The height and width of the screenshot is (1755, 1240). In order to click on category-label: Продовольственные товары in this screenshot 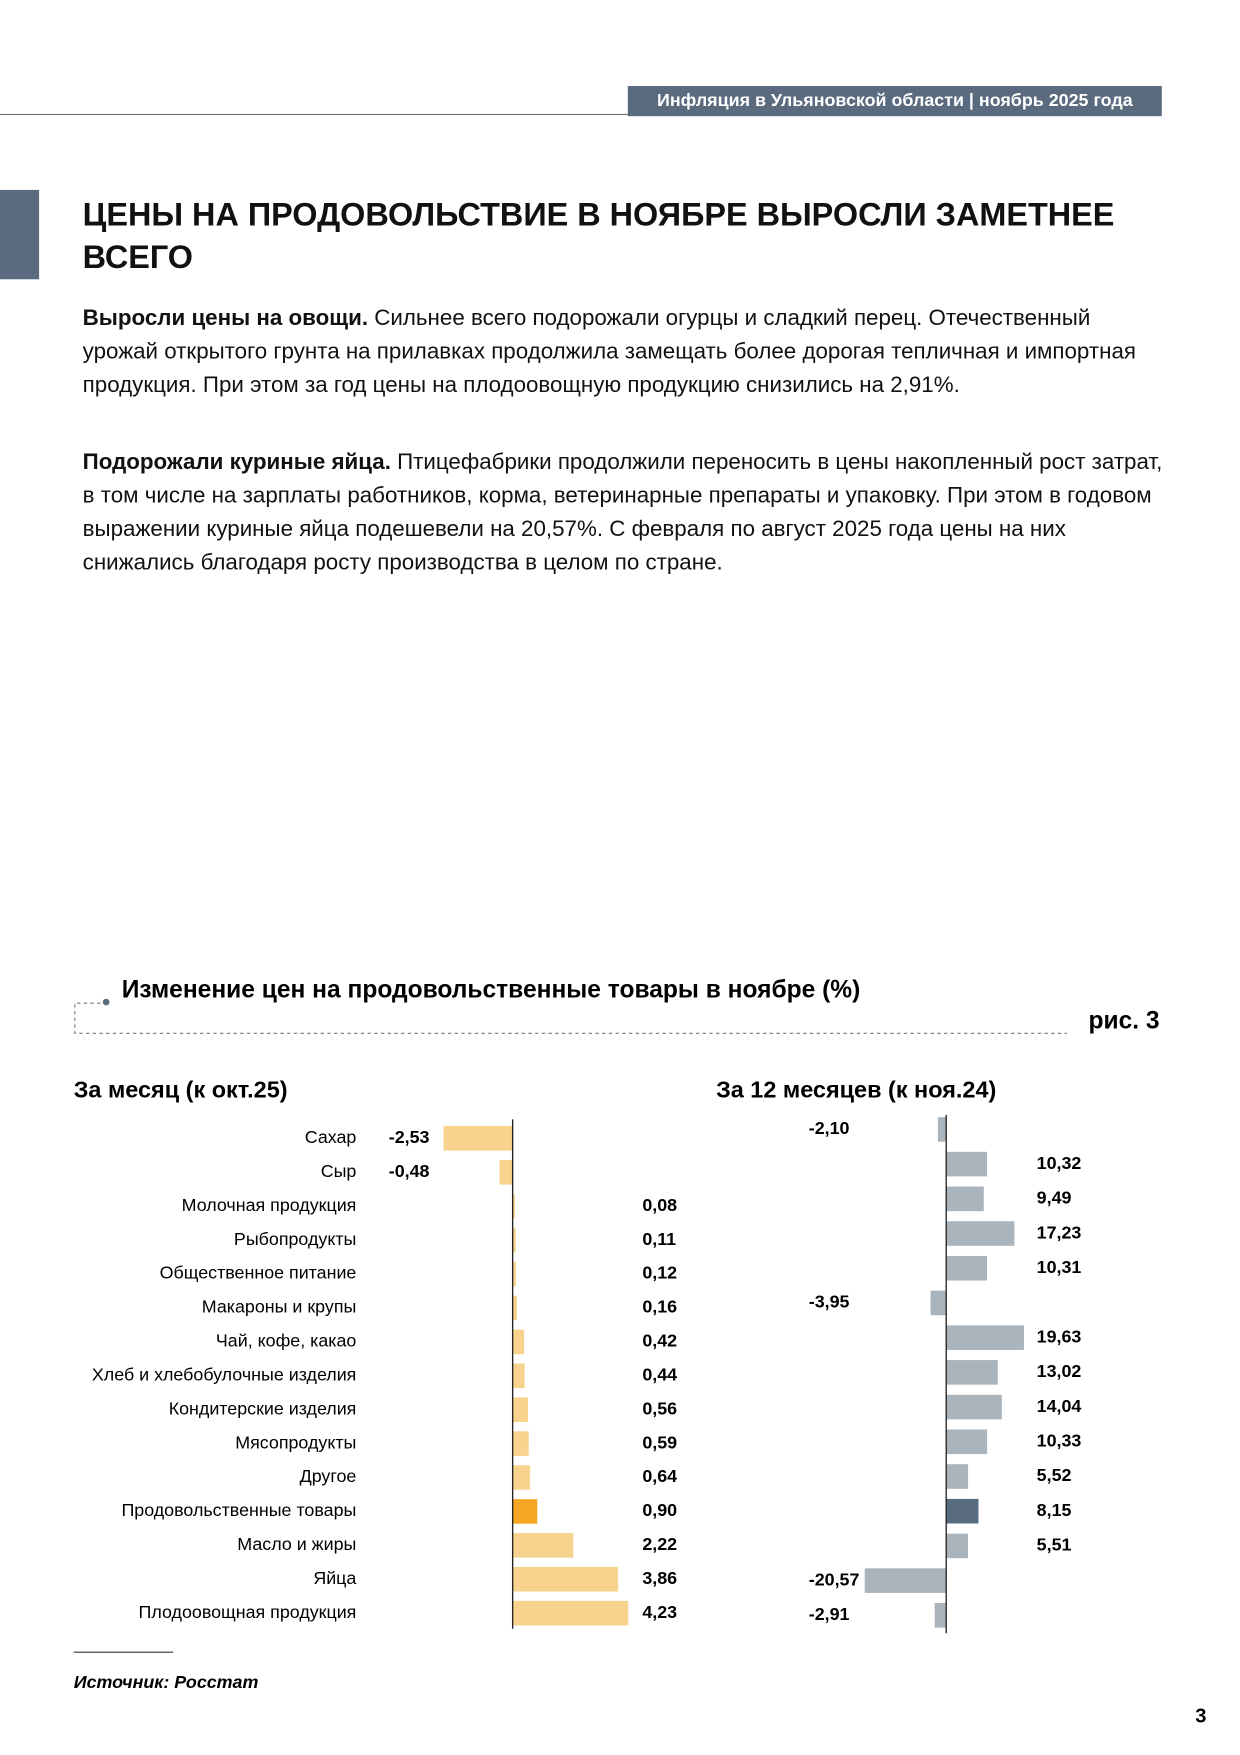, I will do `click(238, 1510)`.